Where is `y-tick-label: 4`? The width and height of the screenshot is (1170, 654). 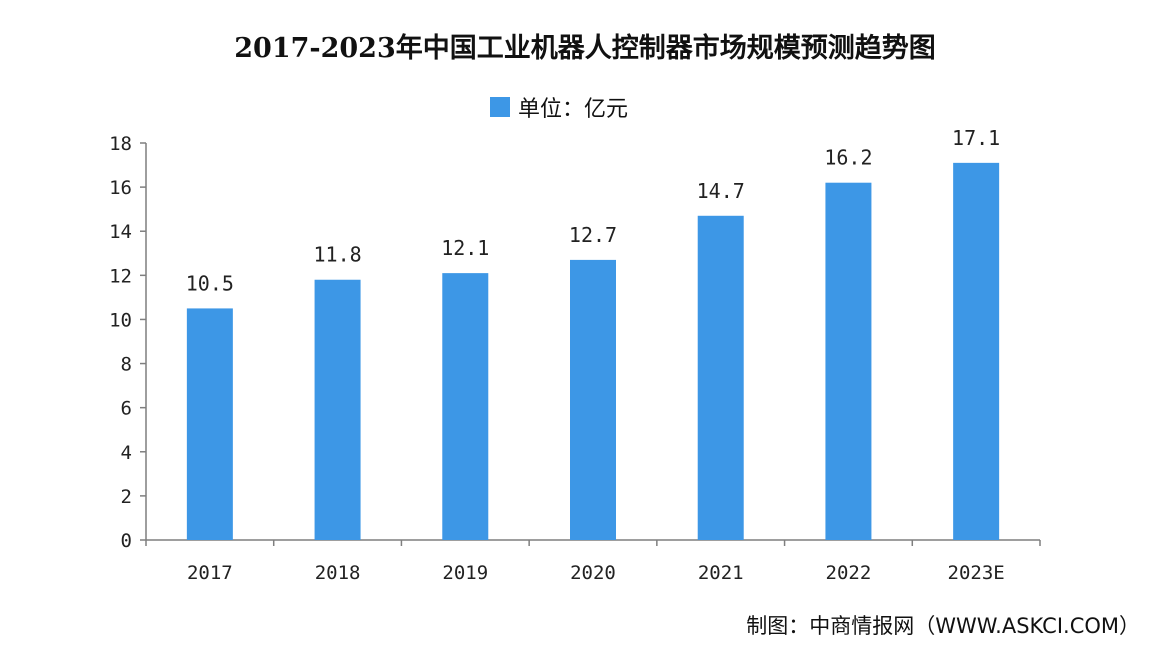
y-tick-label: 4 is located at coordinates (126, 453).